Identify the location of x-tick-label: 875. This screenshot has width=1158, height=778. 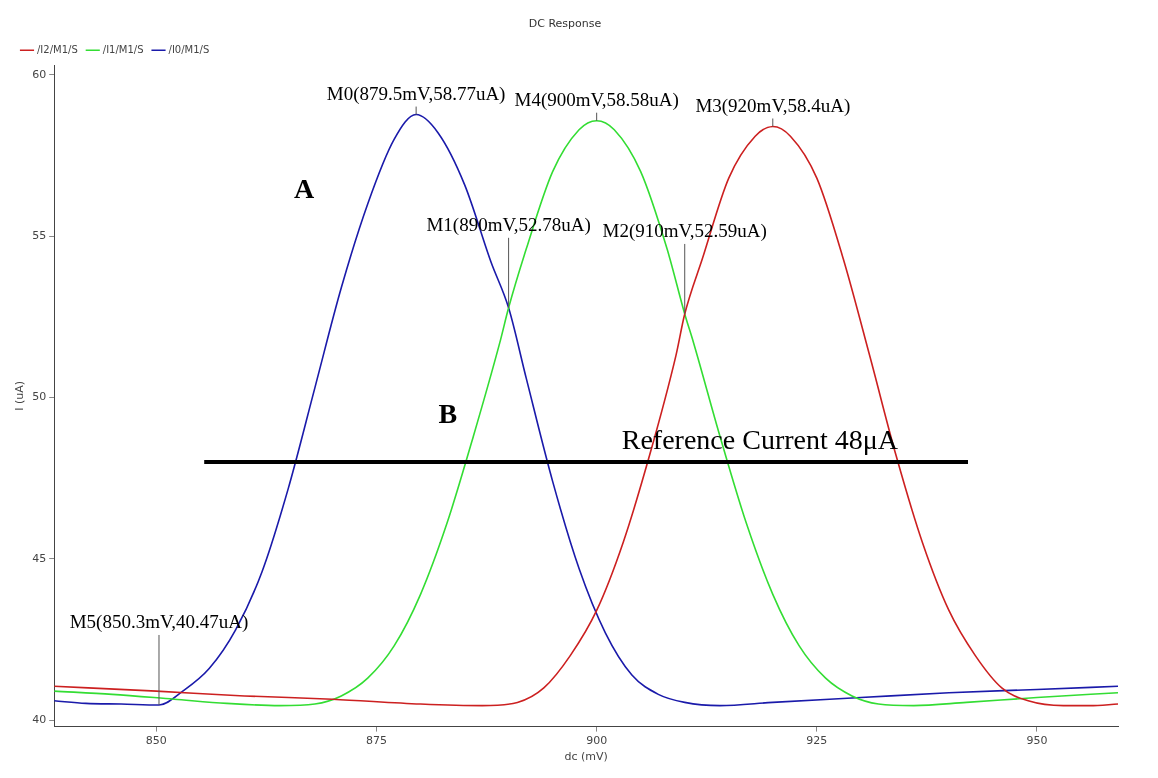
(377, 741).